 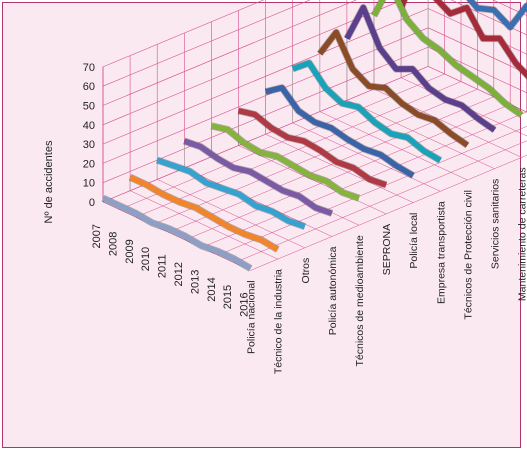 What do you see at coordinates (130, 251) in the screenshot?
I see `year-label: 2009` at bounding box center [130, 251].